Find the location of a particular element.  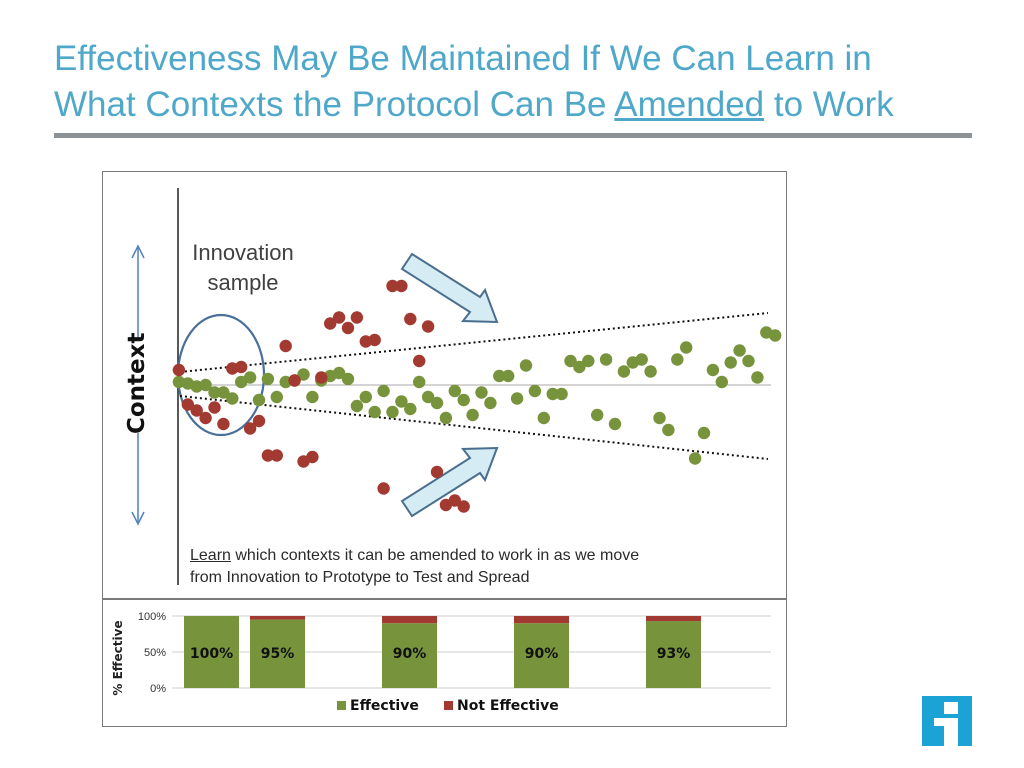

info-i-logo-icon is located at coordinates (947, 721).